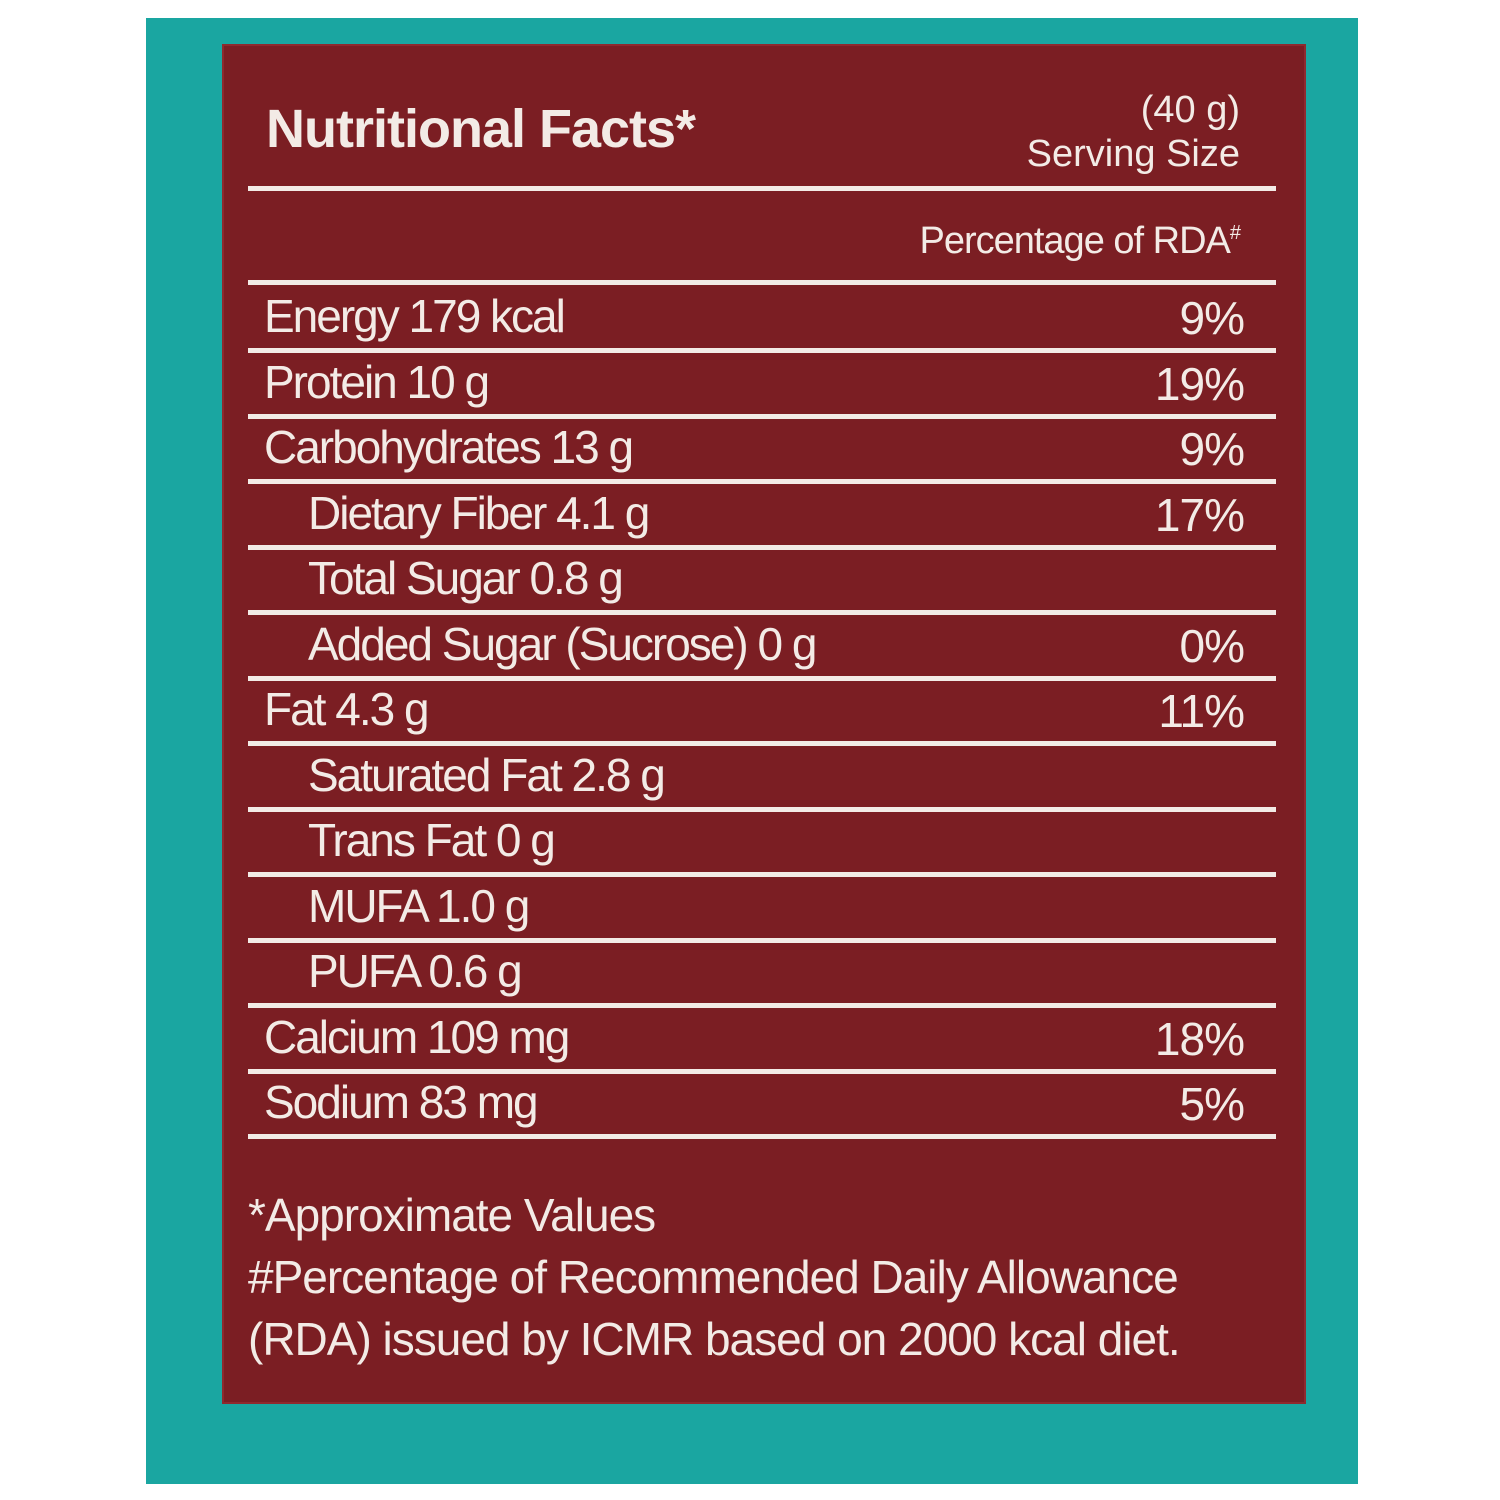 This screenshot has height=1500, width=1500. Describe the element at coordinates (449, 447) in the screenshot. I see `nutrient-label: Carbohydrates 13 g` at that location.